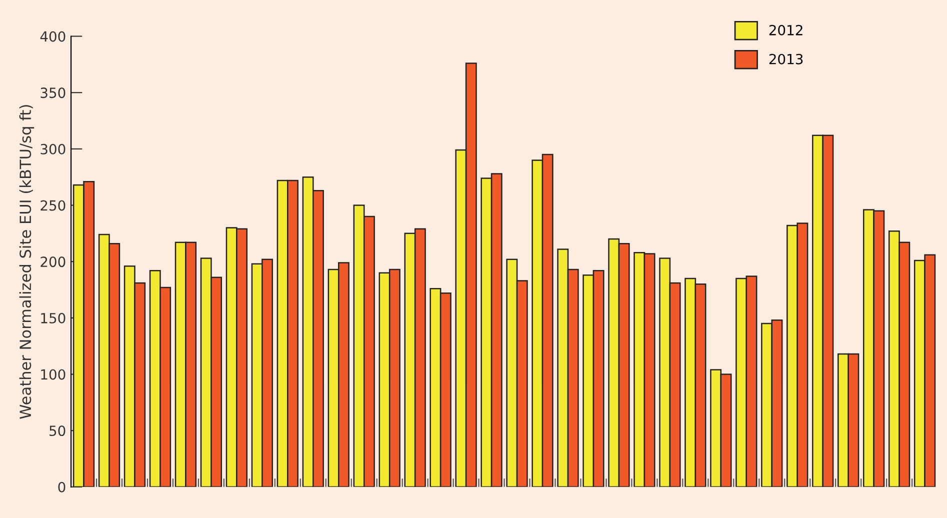 The image size is (947, 518). Describe the element at coordinates (26, 262) in the screenshot. I see `y-axis-title: Weather Normalized Site EUI (kBTU/sq ft)` at that location.